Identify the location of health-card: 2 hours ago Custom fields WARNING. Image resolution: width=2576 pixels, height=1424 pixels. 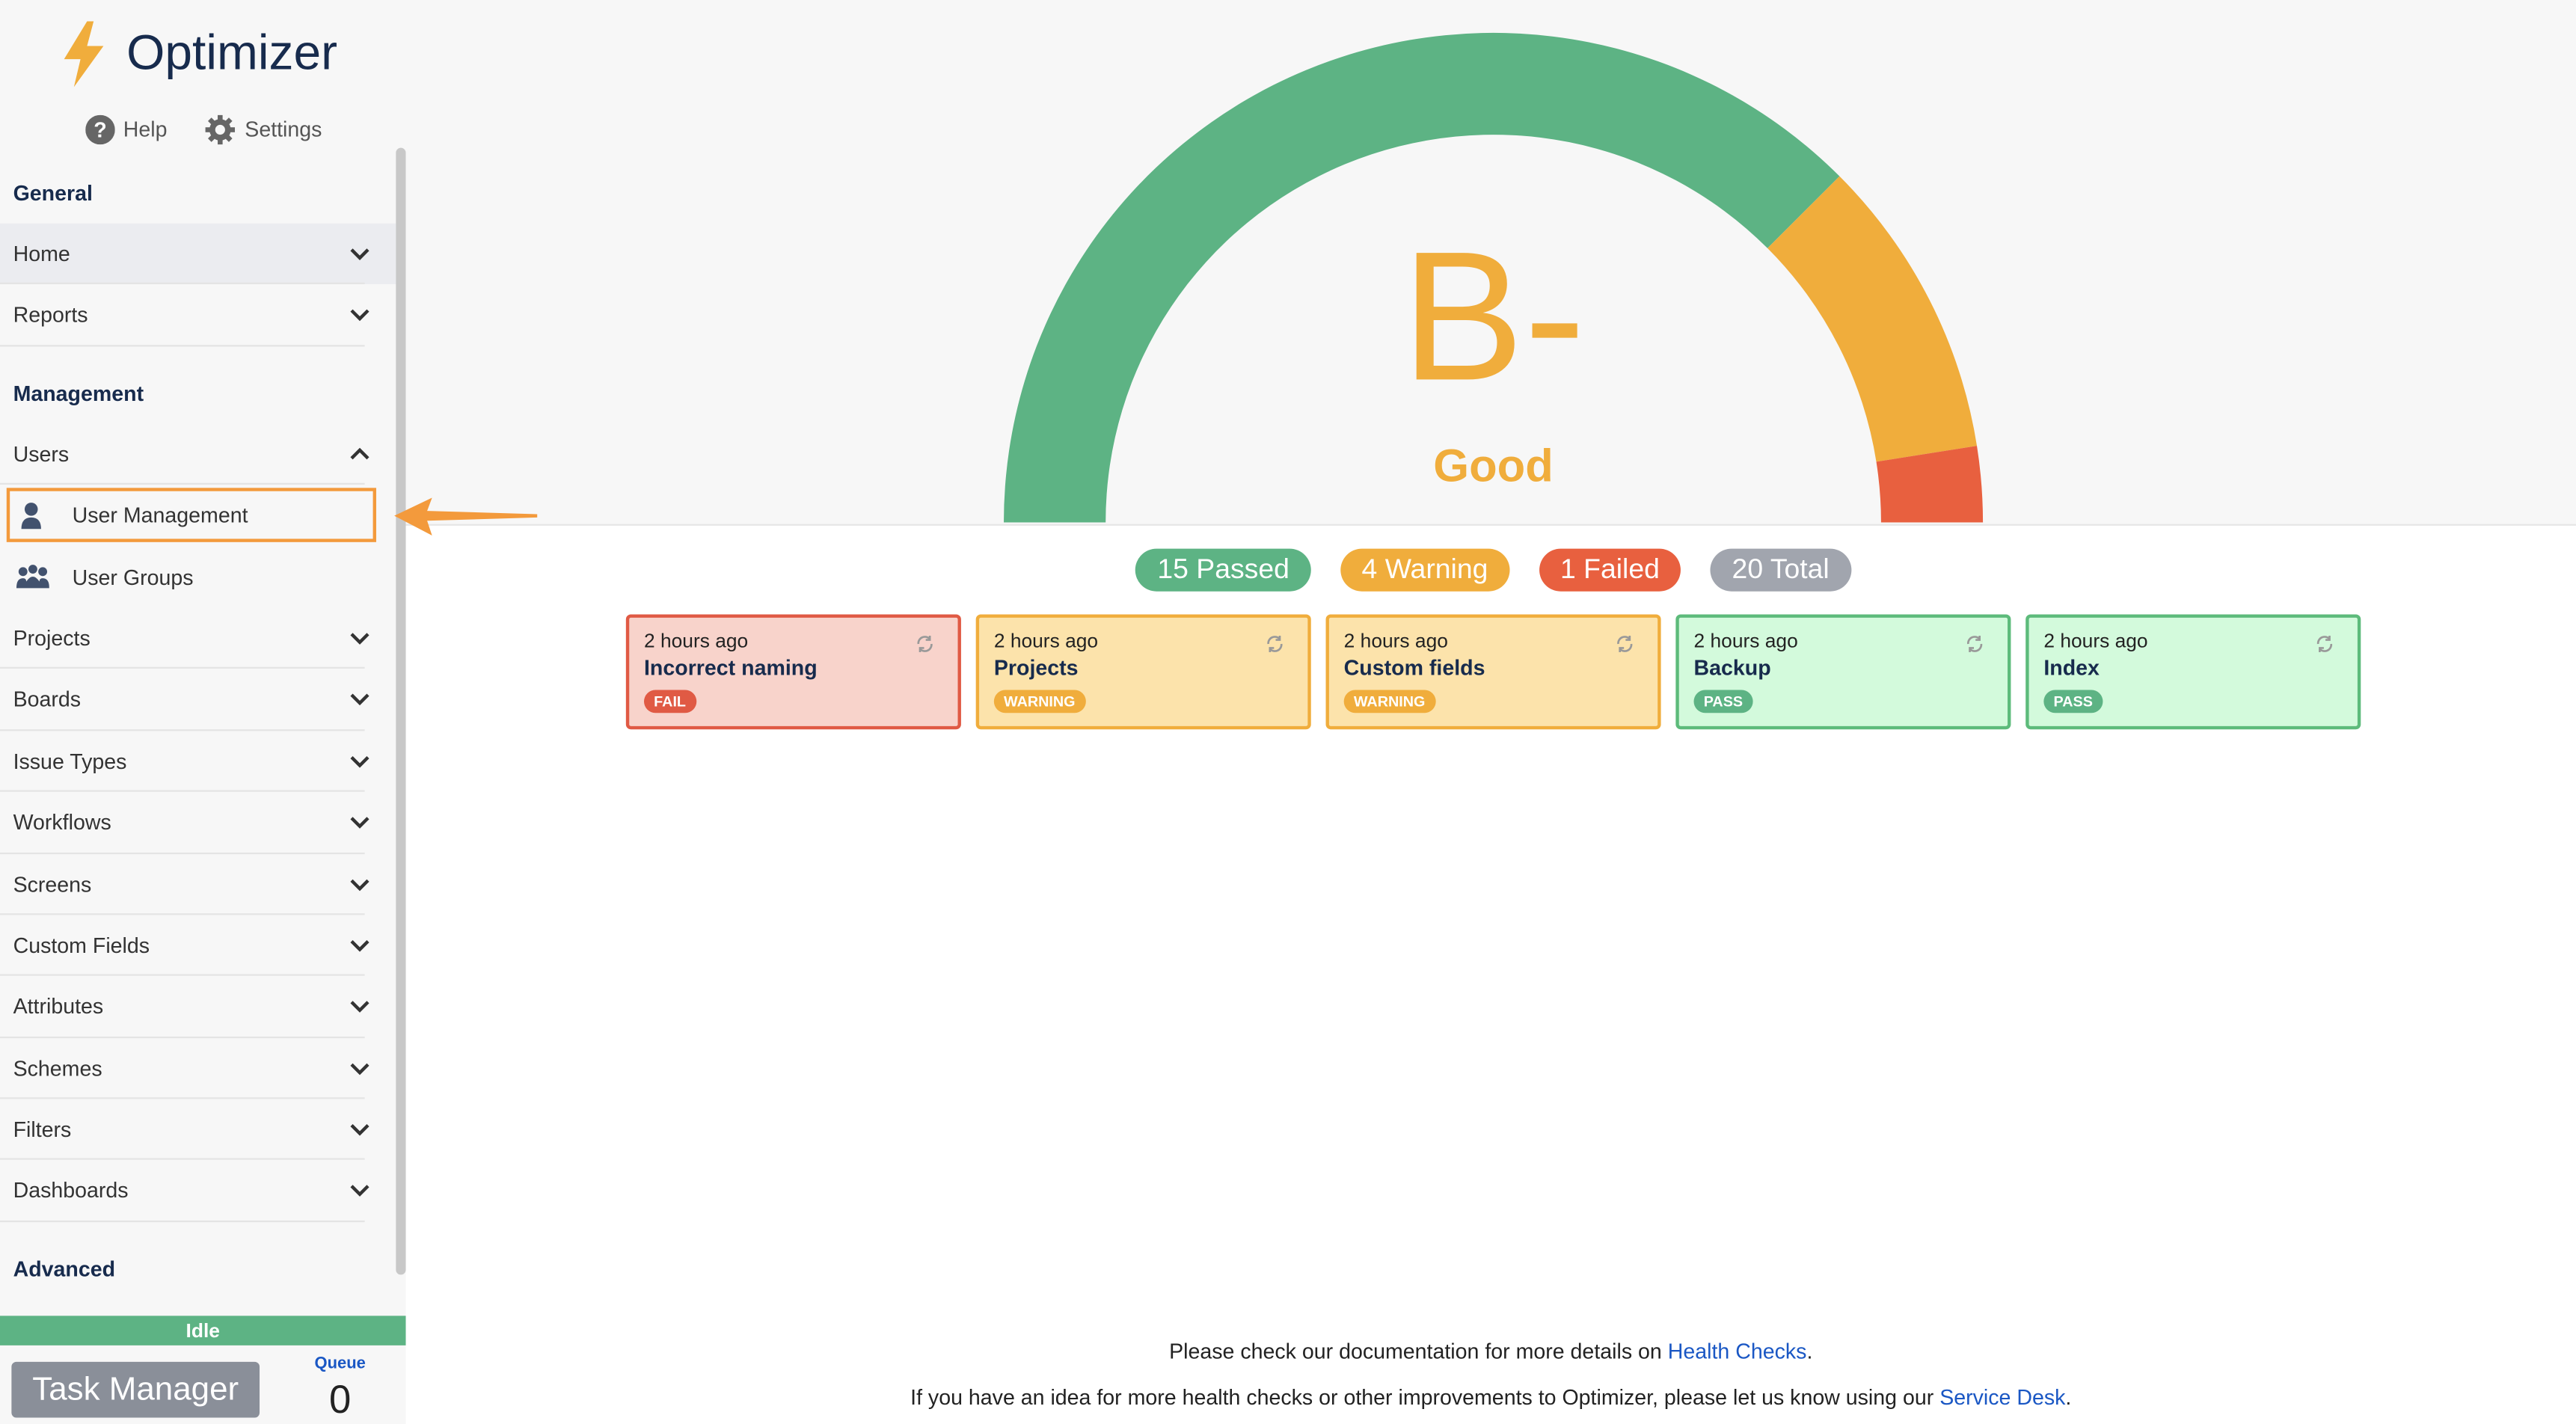
(1493, 672).